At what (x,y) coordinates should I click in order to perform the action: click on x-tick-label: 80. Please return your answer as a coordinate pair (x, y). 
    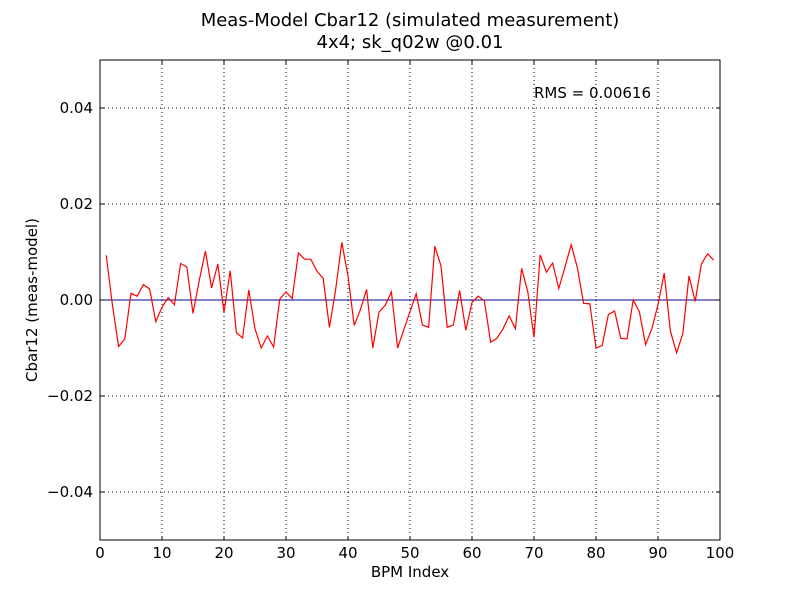
    Looking at the image, I should click on (595, 553).